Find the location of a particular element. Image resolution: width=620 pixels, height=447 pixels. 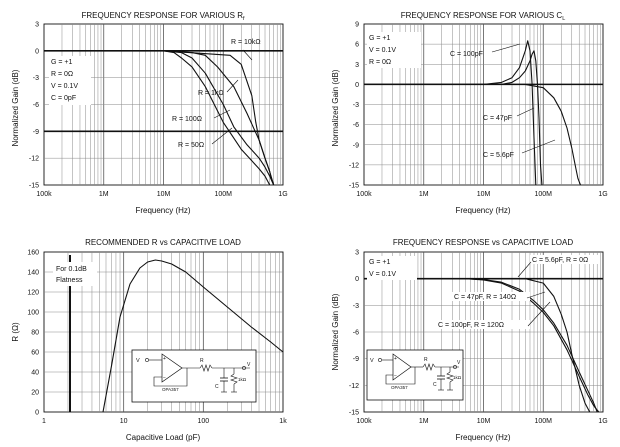

chart-rf-ytick-label: -3 is located at coordinates (36, 78).